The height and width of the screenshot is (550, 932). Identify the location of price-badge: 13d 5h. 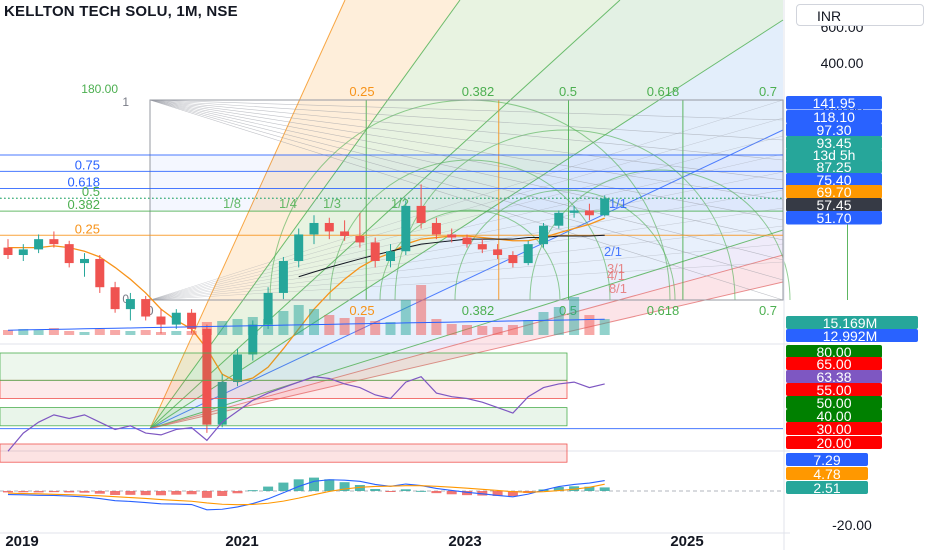
(834, 155).